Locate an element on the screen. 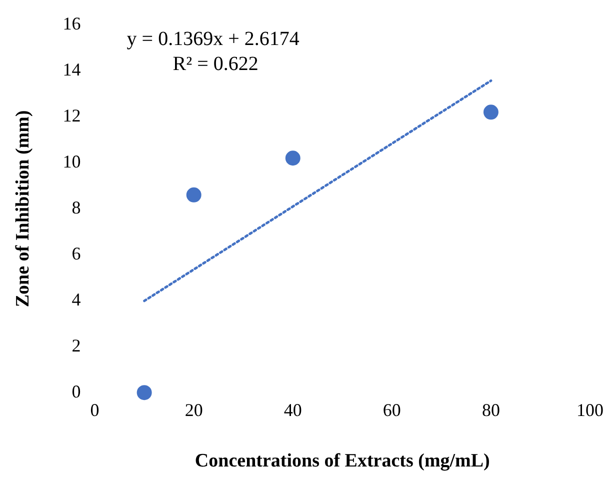 This screenshot has height=481, width=612. x-tick-label: 60 is located at coordinates (391, 410).